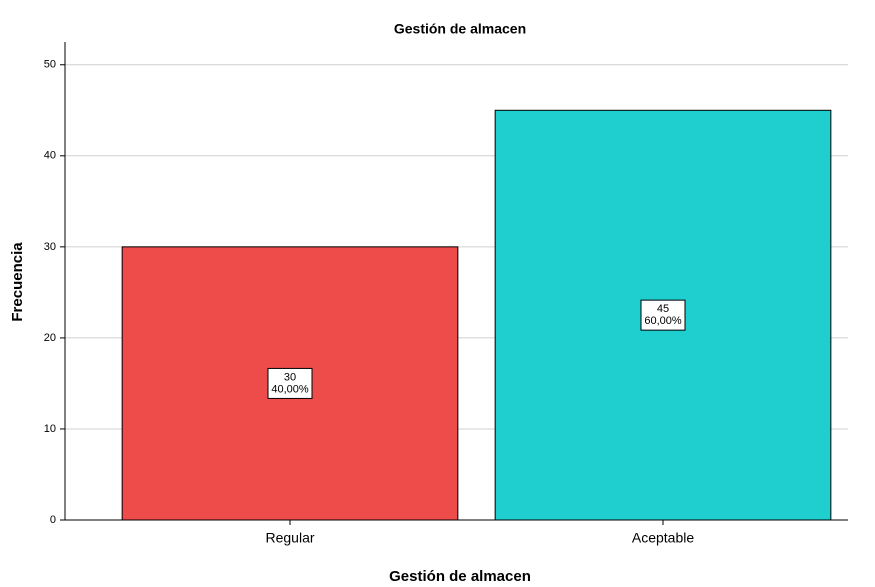 The width and height of the screenshot is (875, 587). What do you see at coordinates (53, 520) in the screenshot?
I see `y-tick-label: 0` at bounding box center [53, 520].